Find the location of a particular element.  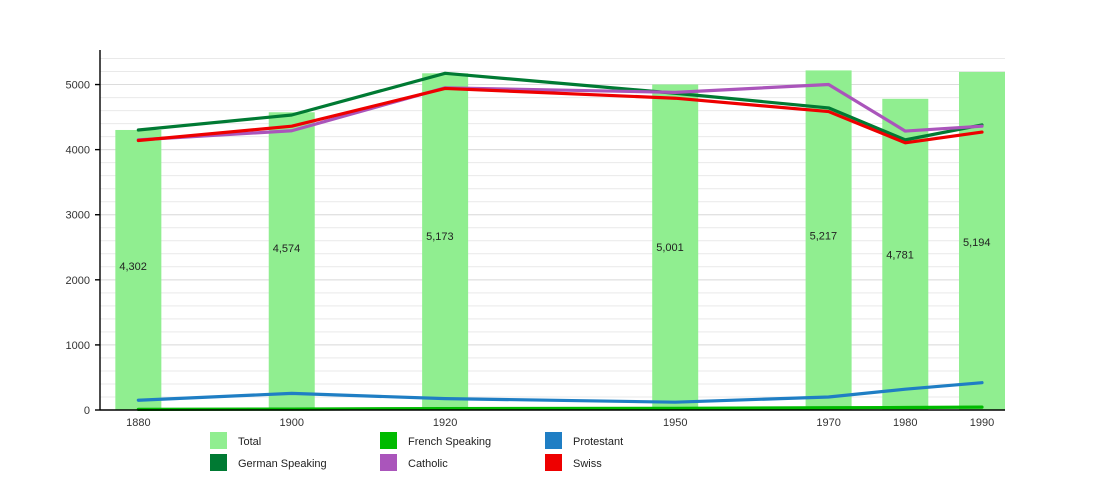

y-axis-tick-label: 3000 is located at coordinates (78, 216).